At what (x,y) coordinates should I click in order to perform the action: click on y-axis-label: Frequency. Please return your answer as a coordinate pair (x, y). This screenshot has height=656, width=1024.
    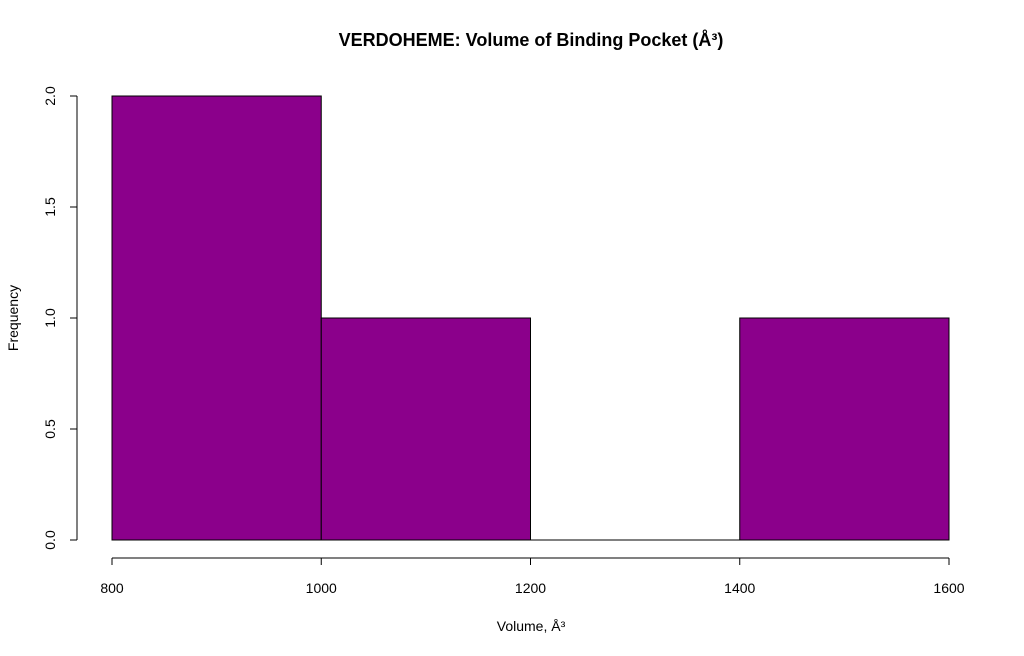
    Looking at the image, I should click on (13, 318).